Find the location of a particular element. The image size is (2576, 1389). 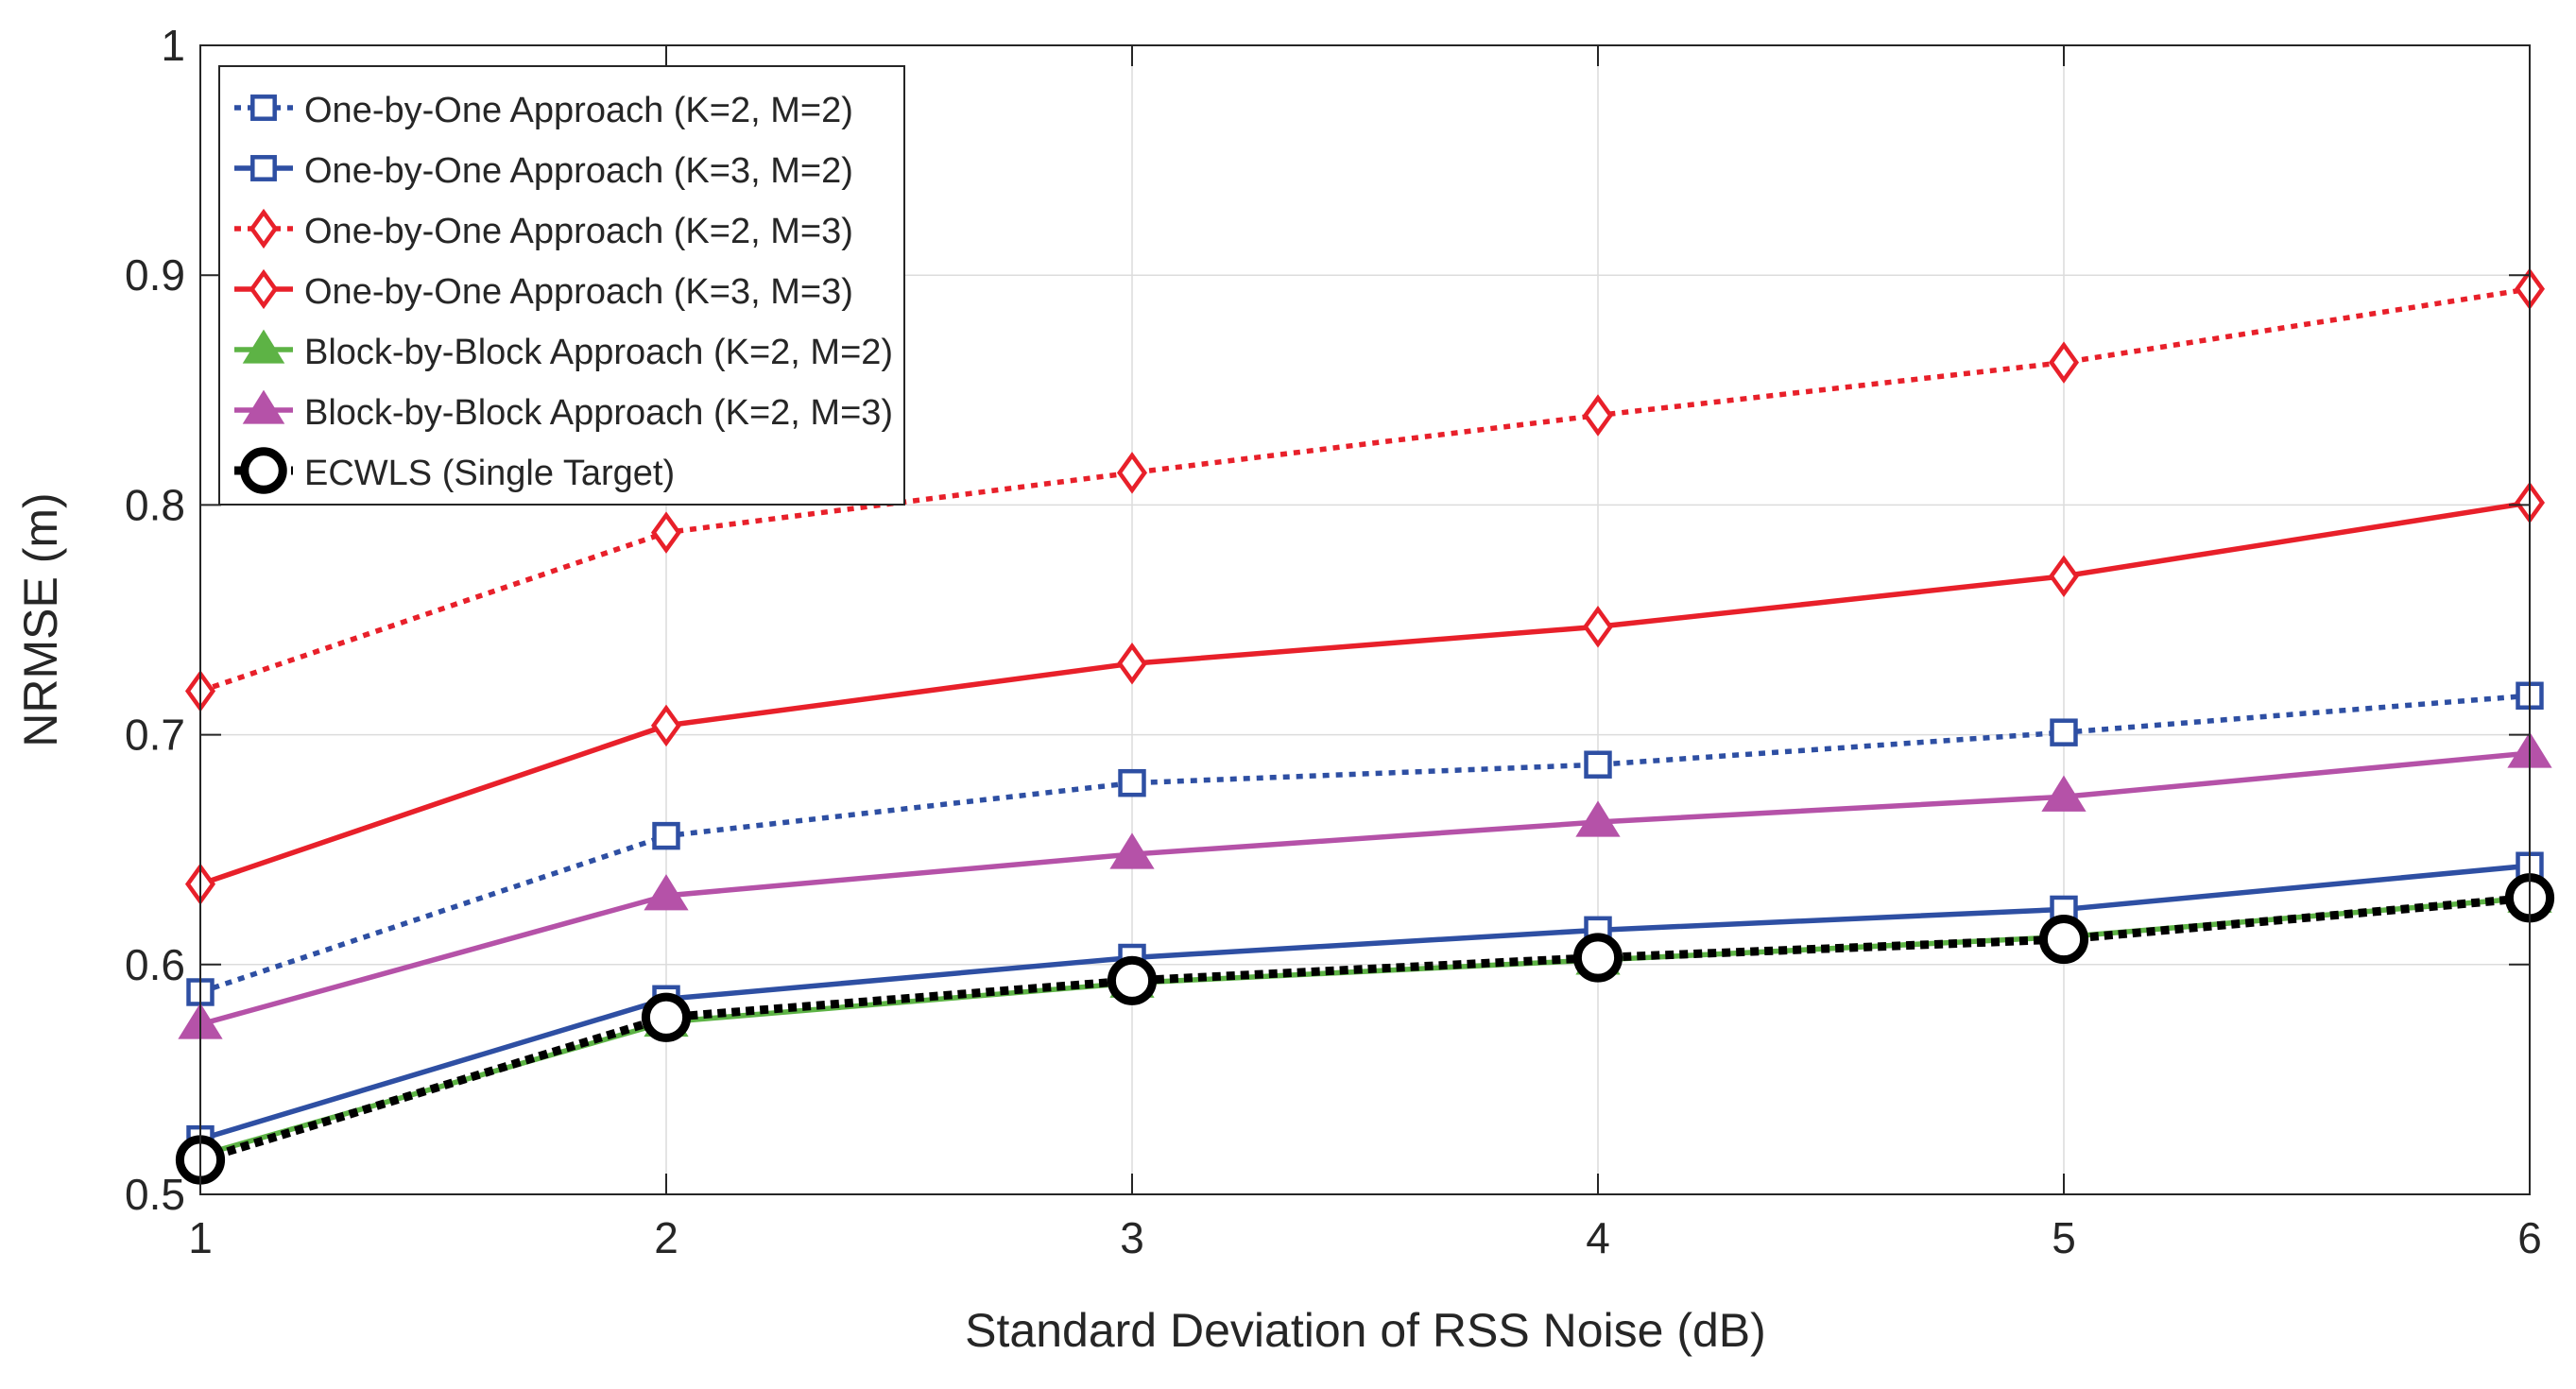

legend-label: One-by-One Approach (K=3, M=2) is located at coordinates (578, 171).